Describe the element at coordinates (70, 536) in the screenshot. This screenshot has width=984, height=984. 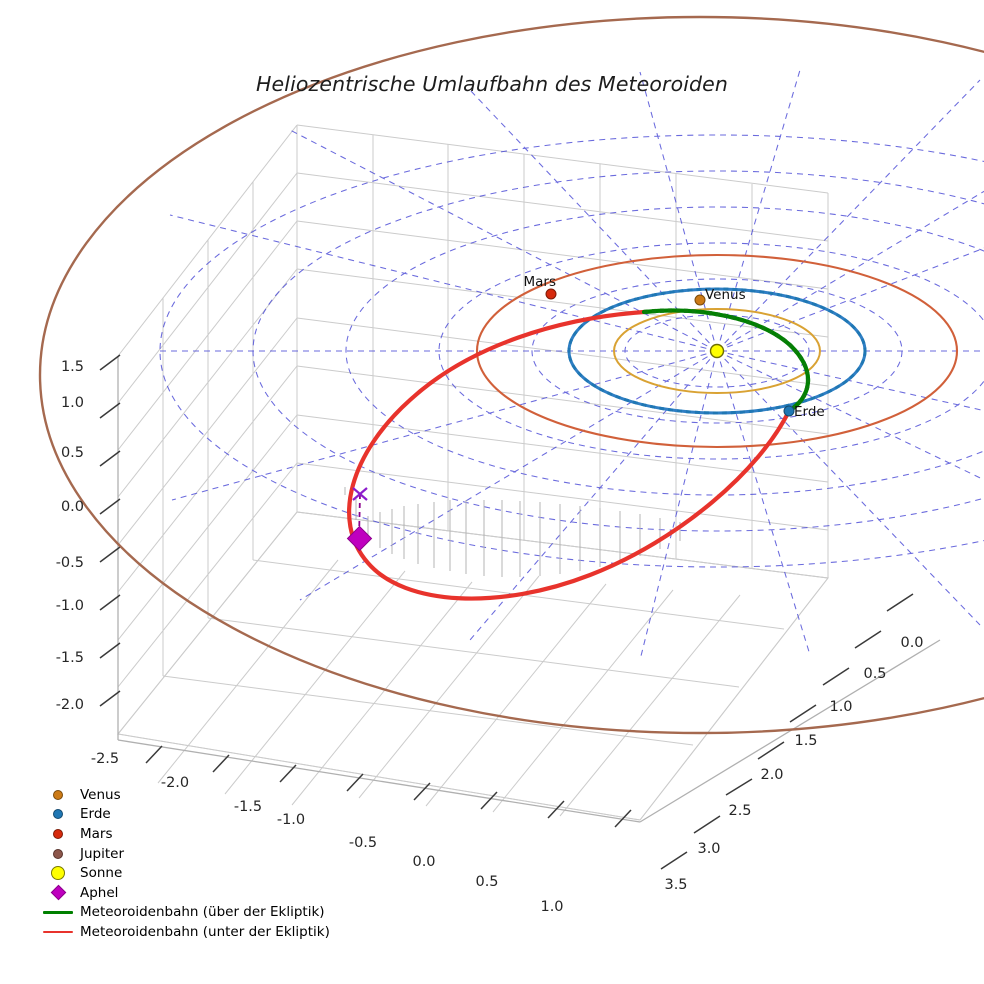
I see `z-axis-tick-labels: 1.5 1.0 0.5 0.0 -0.5 -1.0 -1.5 -2.0` at that location.